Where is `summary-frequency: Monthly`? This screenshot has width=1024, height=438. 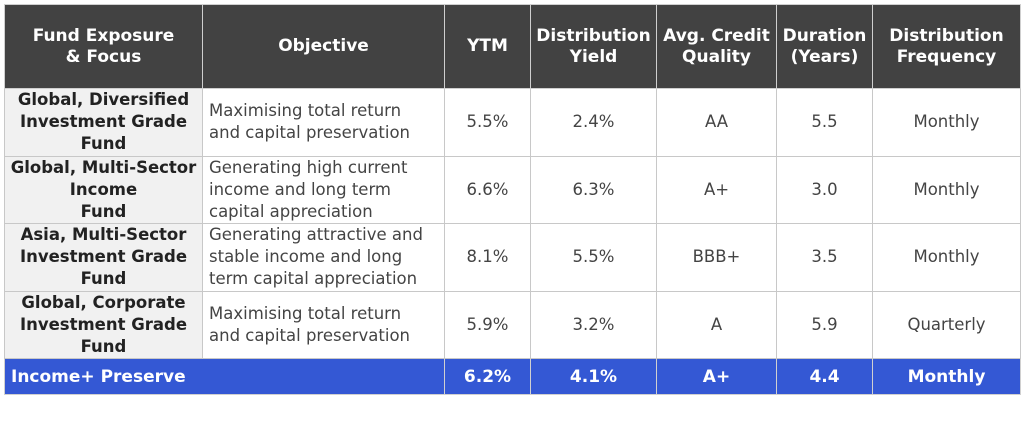
summary-frequency: Monthly is located at coordinates (946, 376).